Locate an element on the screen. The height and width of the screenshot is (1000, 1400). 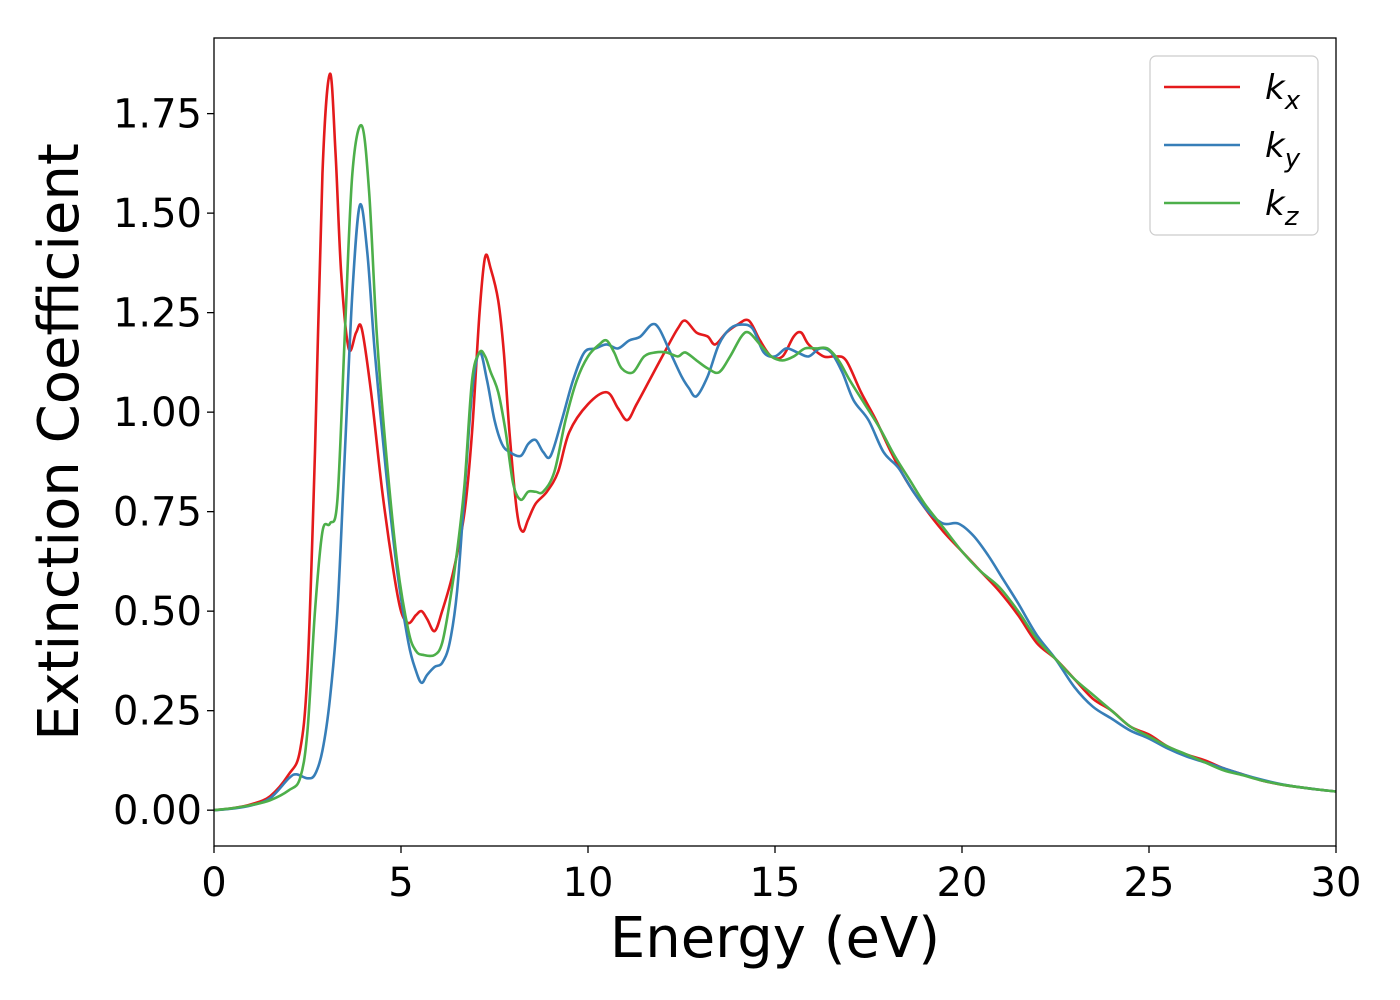
y-tick-label: 1.50 is located at coordinates (157, 214).